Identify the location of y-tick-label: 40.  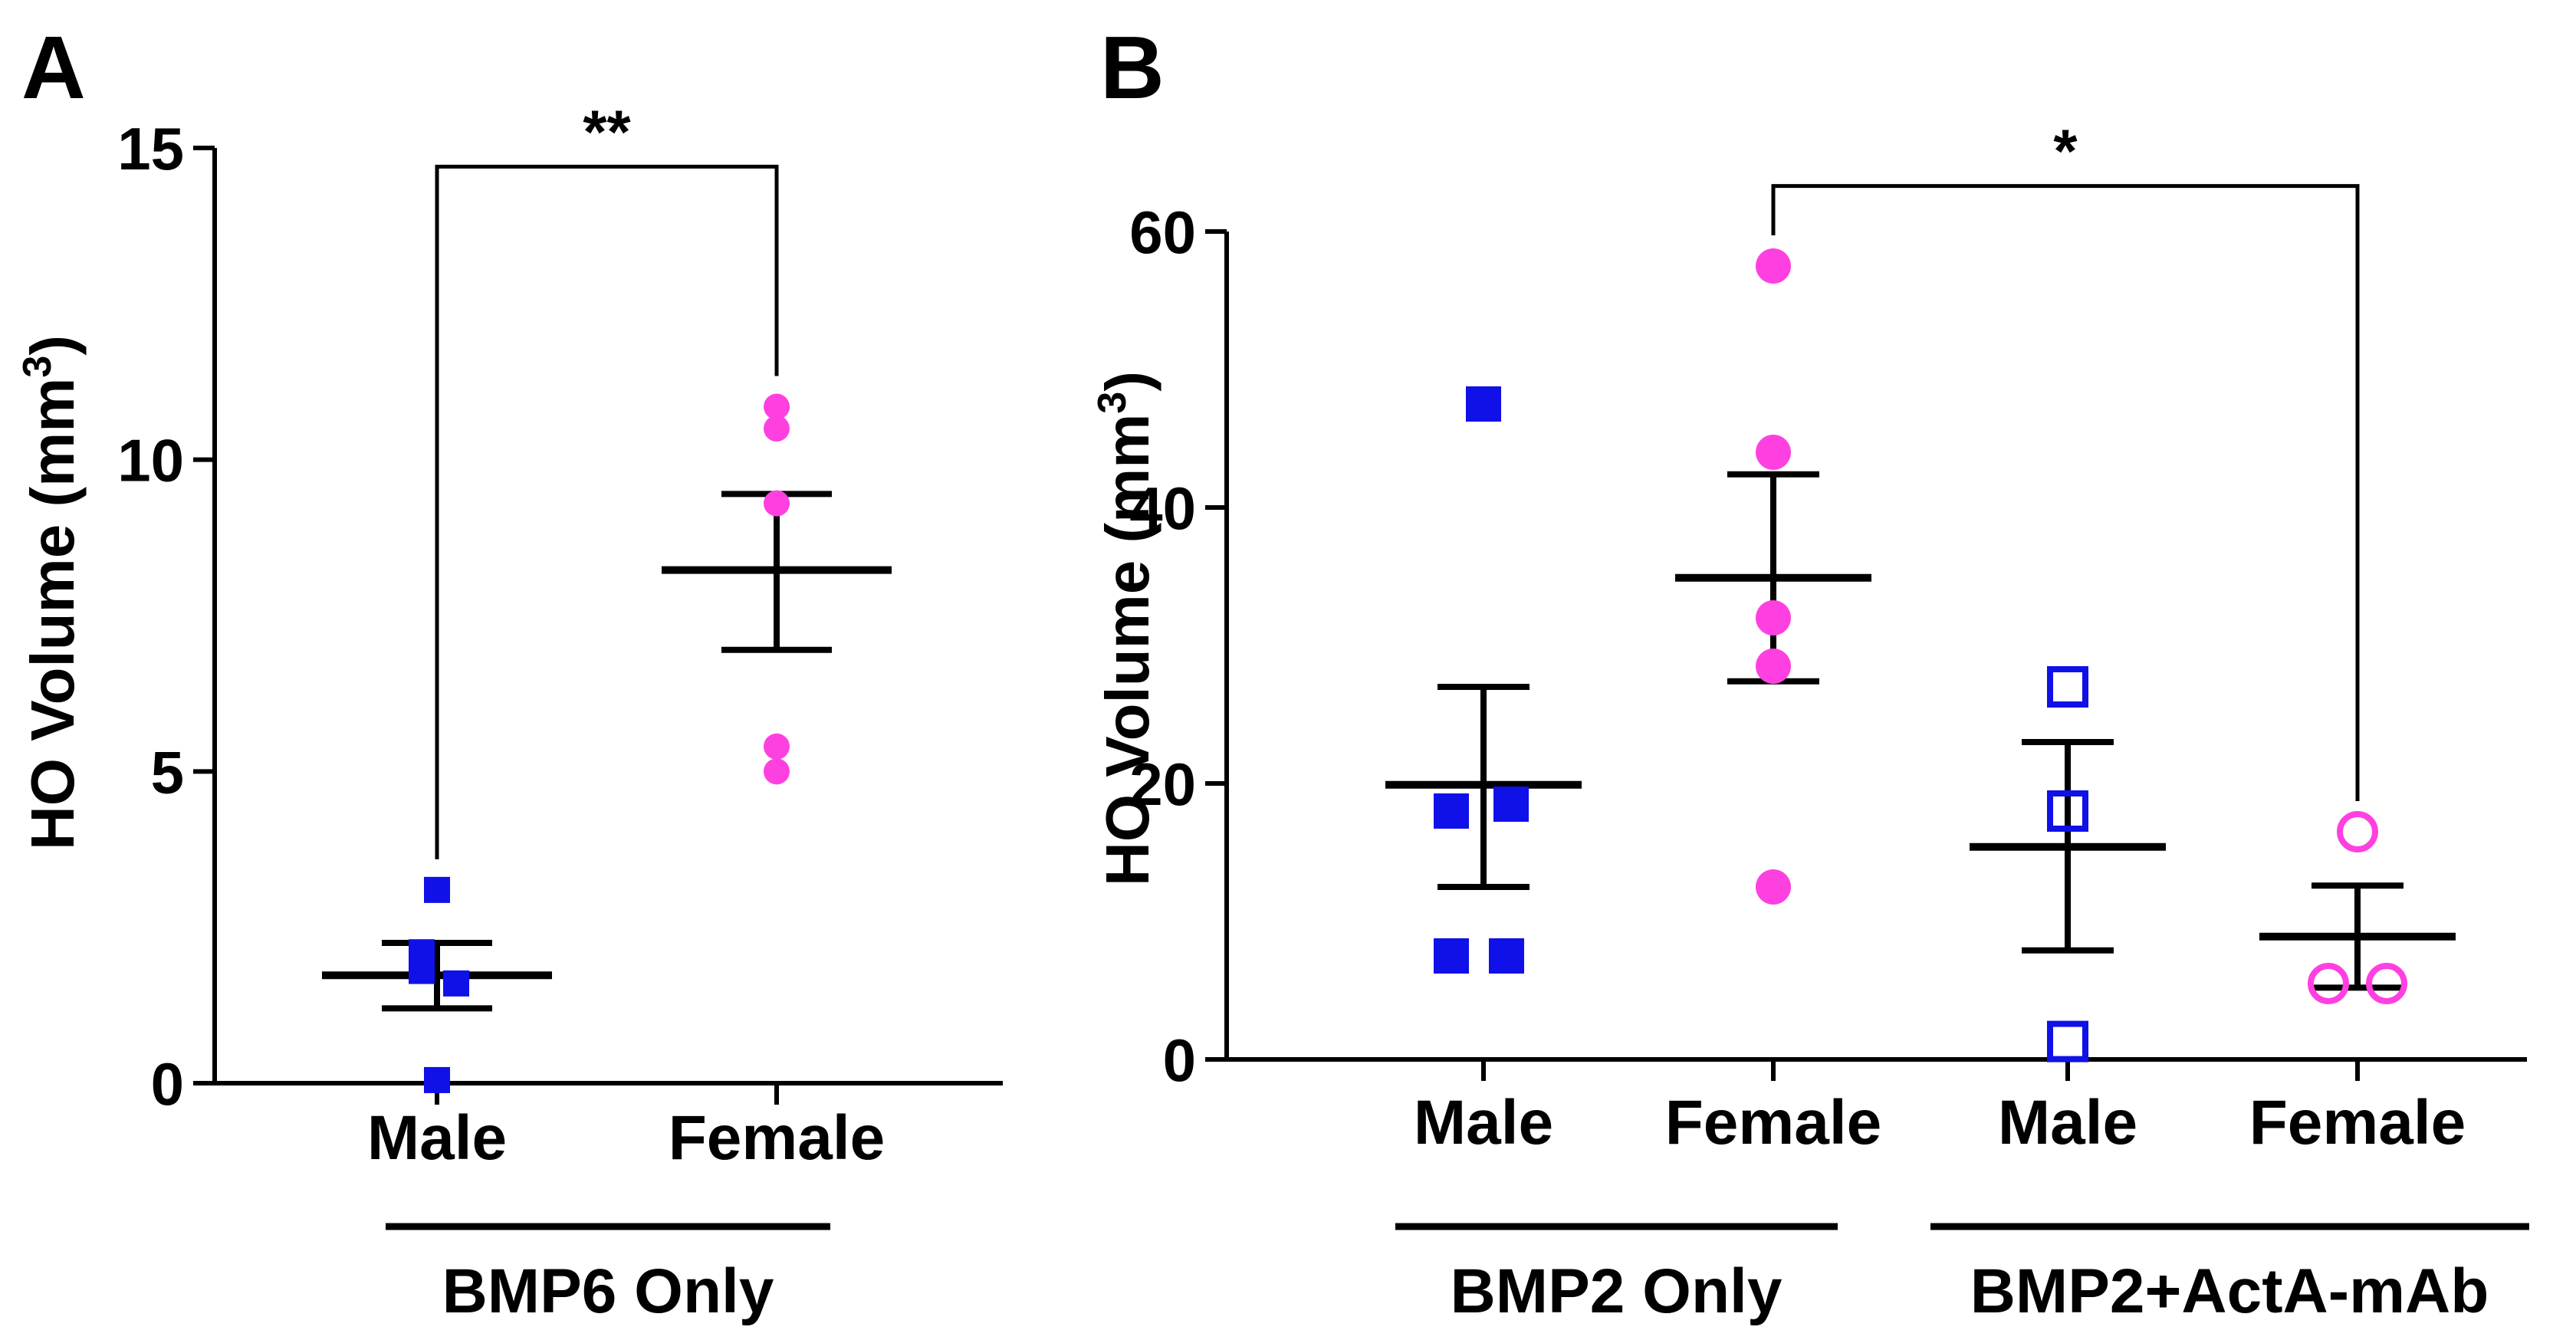
(1162, 508).